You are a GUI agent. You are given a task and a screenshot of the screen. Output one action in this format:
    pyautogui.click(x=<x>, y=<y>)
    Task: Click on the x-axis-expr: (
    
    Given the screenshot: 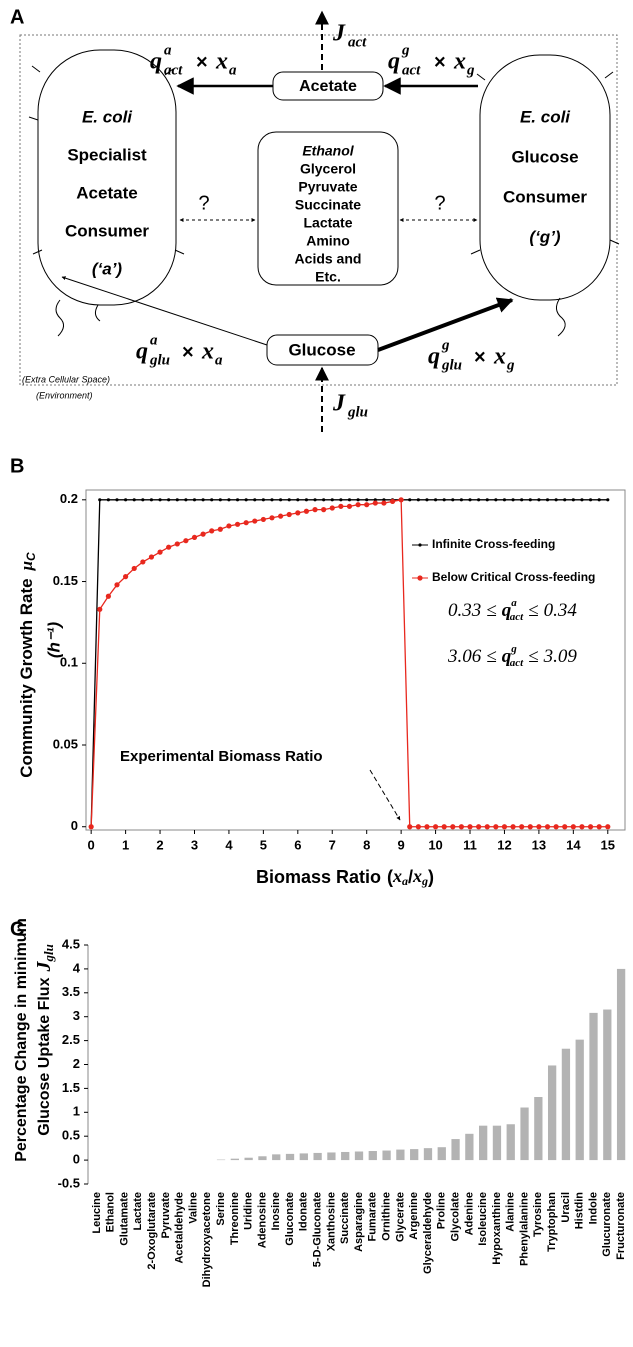 What is the action you would take?
    pyautogui.click(x=390, y=877)
    